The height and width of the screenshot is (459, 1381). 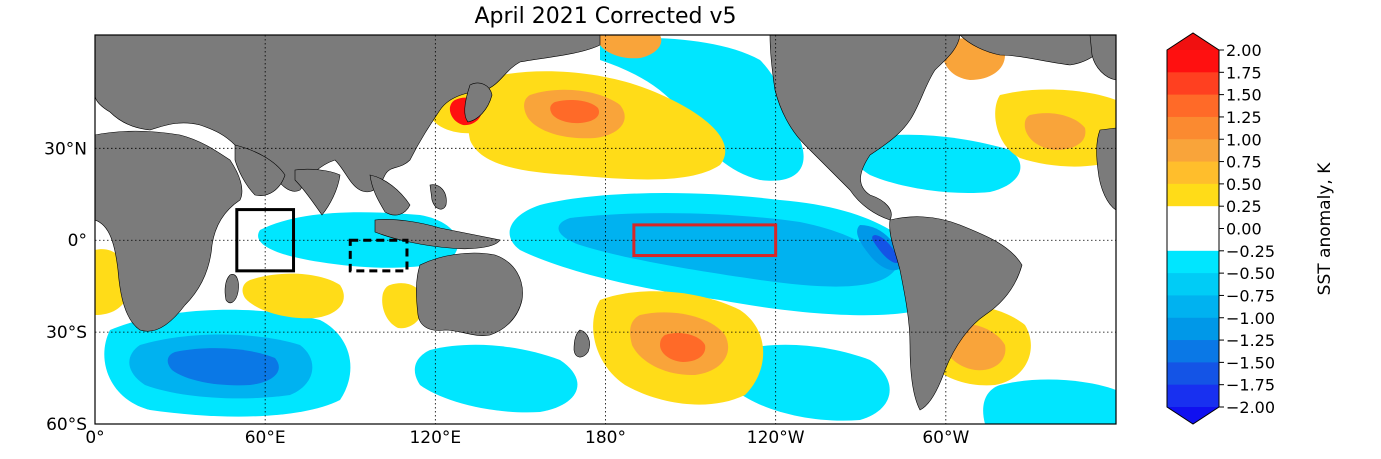 I want to click on red-core-north-pacific, so click(x=575, y=112).